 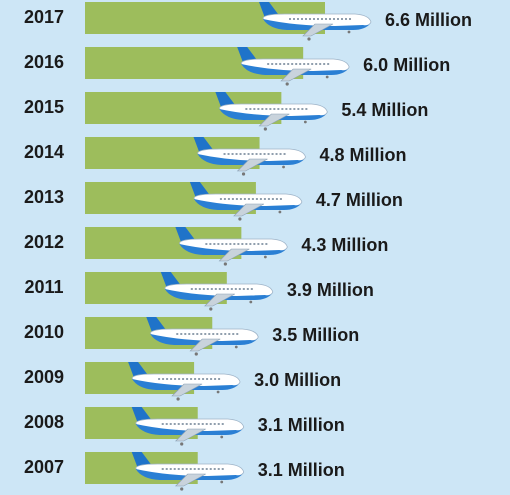 What do you see at coordinates (359, 200) in the screenshot?
I see `value-label: 4.7 Million` at bounding box center [359, 200].